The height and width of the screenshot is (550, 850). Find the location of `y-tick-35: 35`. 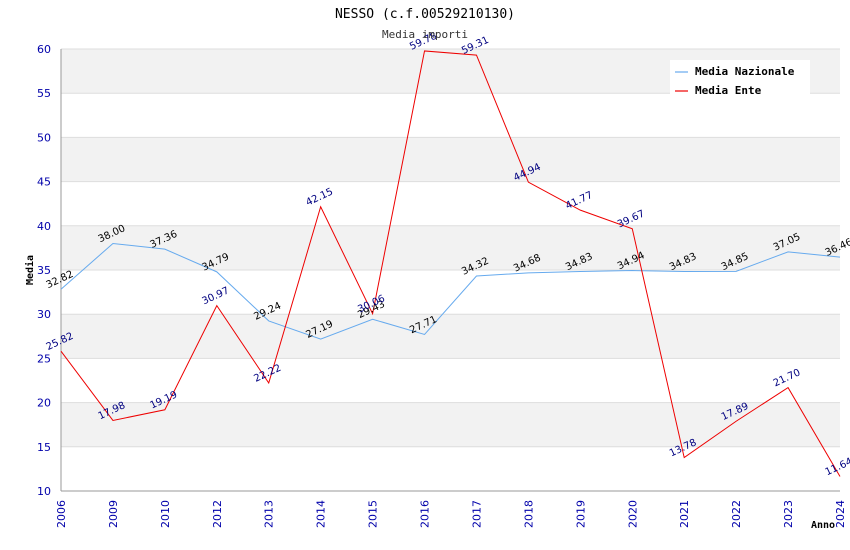

y-tick-35: 35 is located at coordinates (44, 270).